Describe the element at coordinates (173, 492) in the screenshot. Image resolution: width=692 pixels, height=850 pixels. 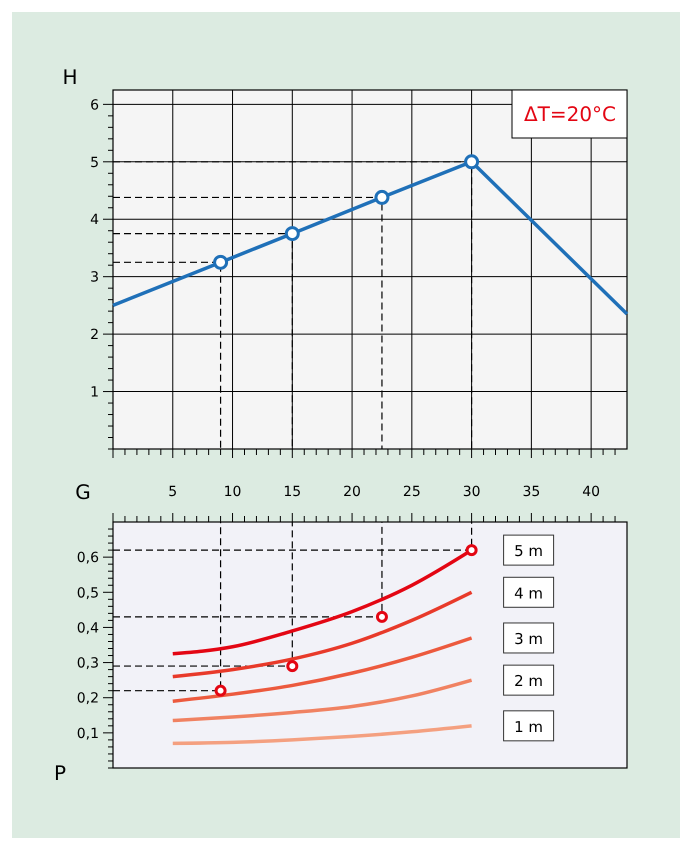
I see `x-tick-label: 5` at that location.